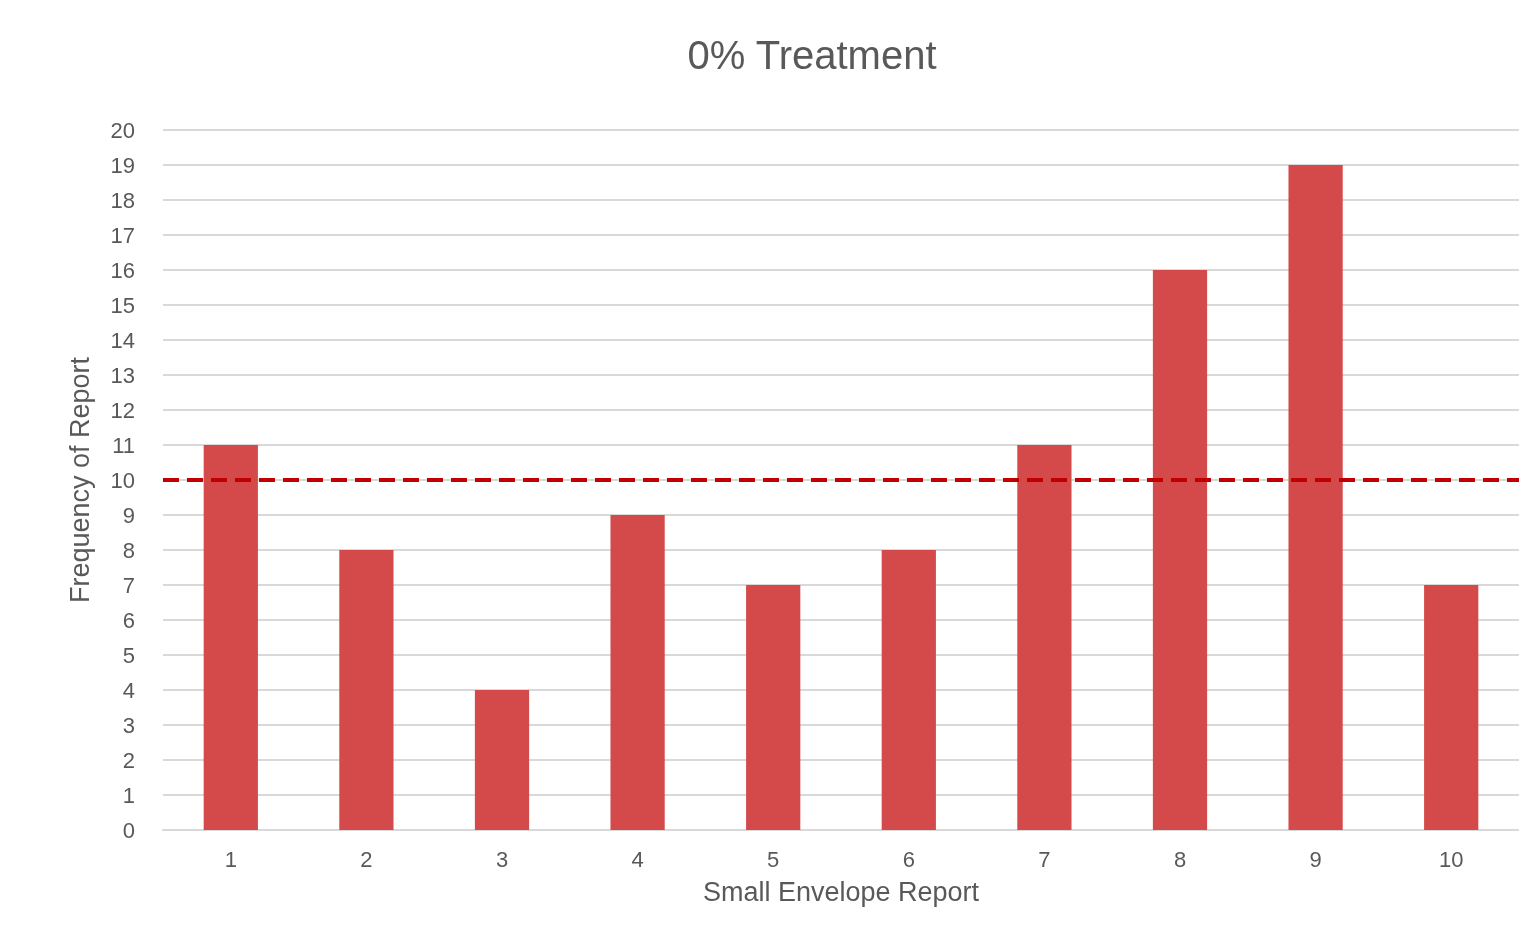 Image resolution: width=1519 pixels, height=934 pixels. I want to click on x-tick-label: 10, so click(1451, 859).